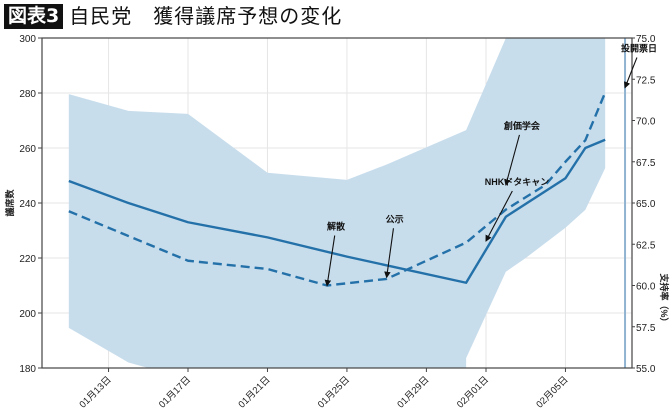 This screenshot has height=417, width=670. Describe the element at coordinates (517, 181) in the screenshot. I see `annotation-label: NHKドタキャン` at that location.